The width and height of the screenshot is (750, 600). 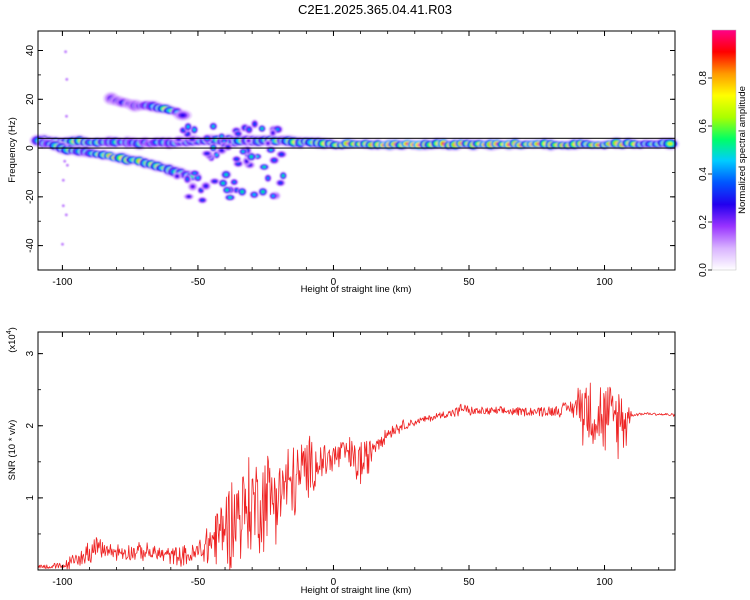 What do you see at coordinates (703, 222) in the screenshot?
I see `colorbar-tick-label: 0.2` at bounding box center [703, 222].